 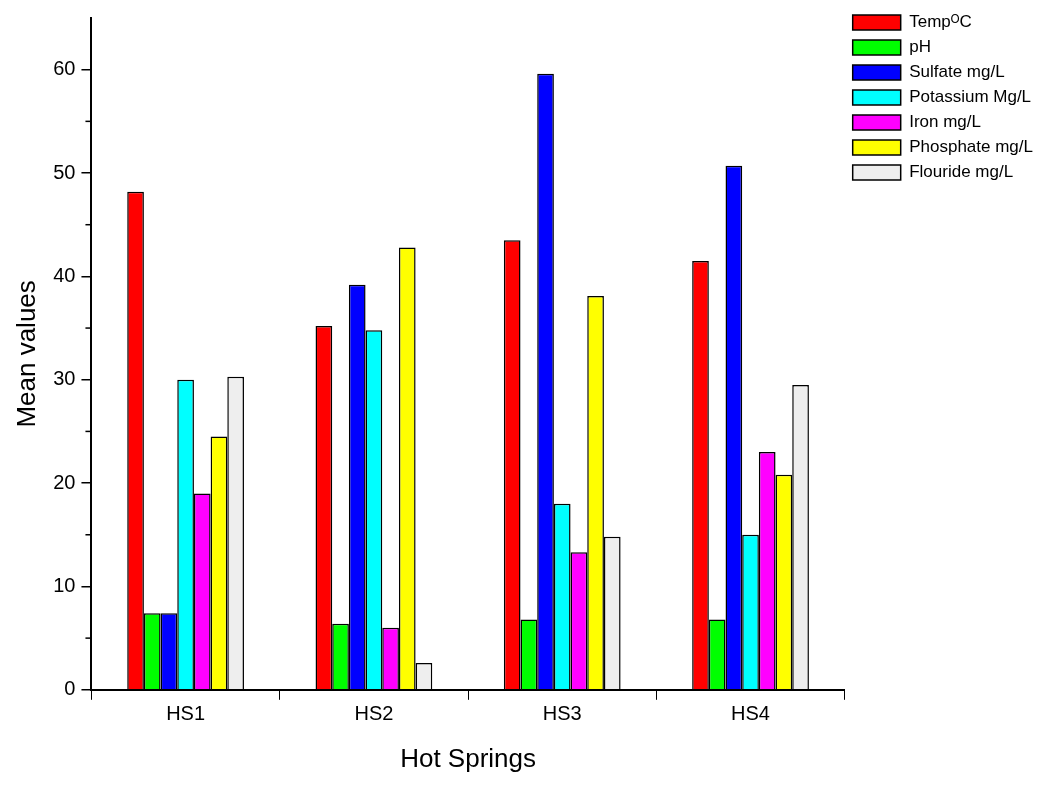 What do you see at coordinates (64, 171) in the screenshot?
I see `y-tick-label: 50` at bounding box center [64, 171].